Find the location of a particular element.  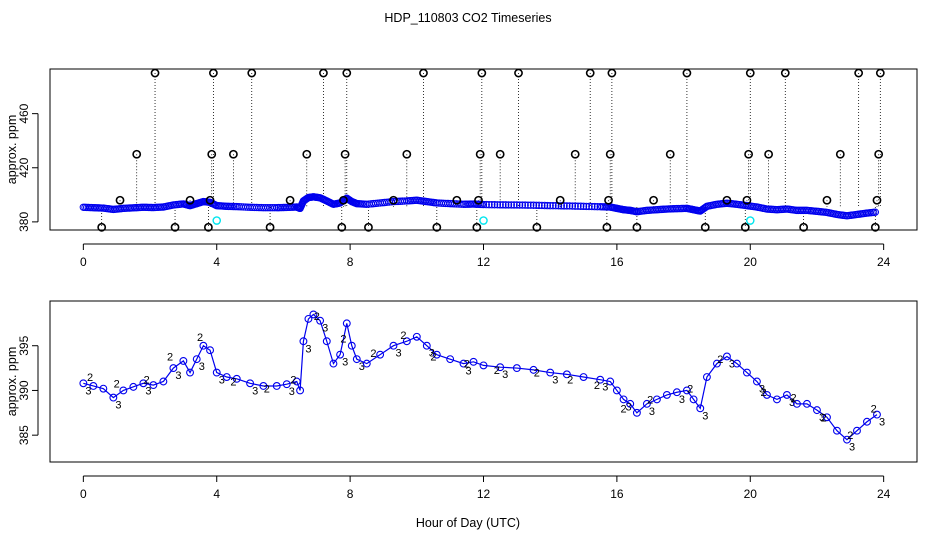

chart-title: HDP_110803 CO2 Timeseries is located at coordinates (467, 18).